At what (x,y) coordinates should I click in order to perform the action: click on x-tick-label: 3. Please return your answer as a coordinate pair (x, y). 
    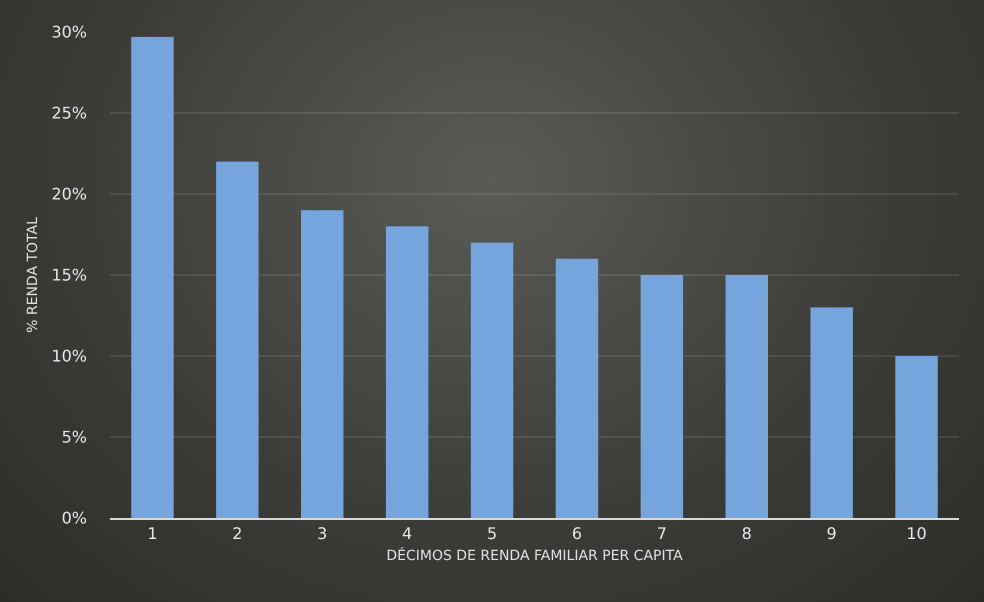
    Looking at the image, I should click on (322, 534).